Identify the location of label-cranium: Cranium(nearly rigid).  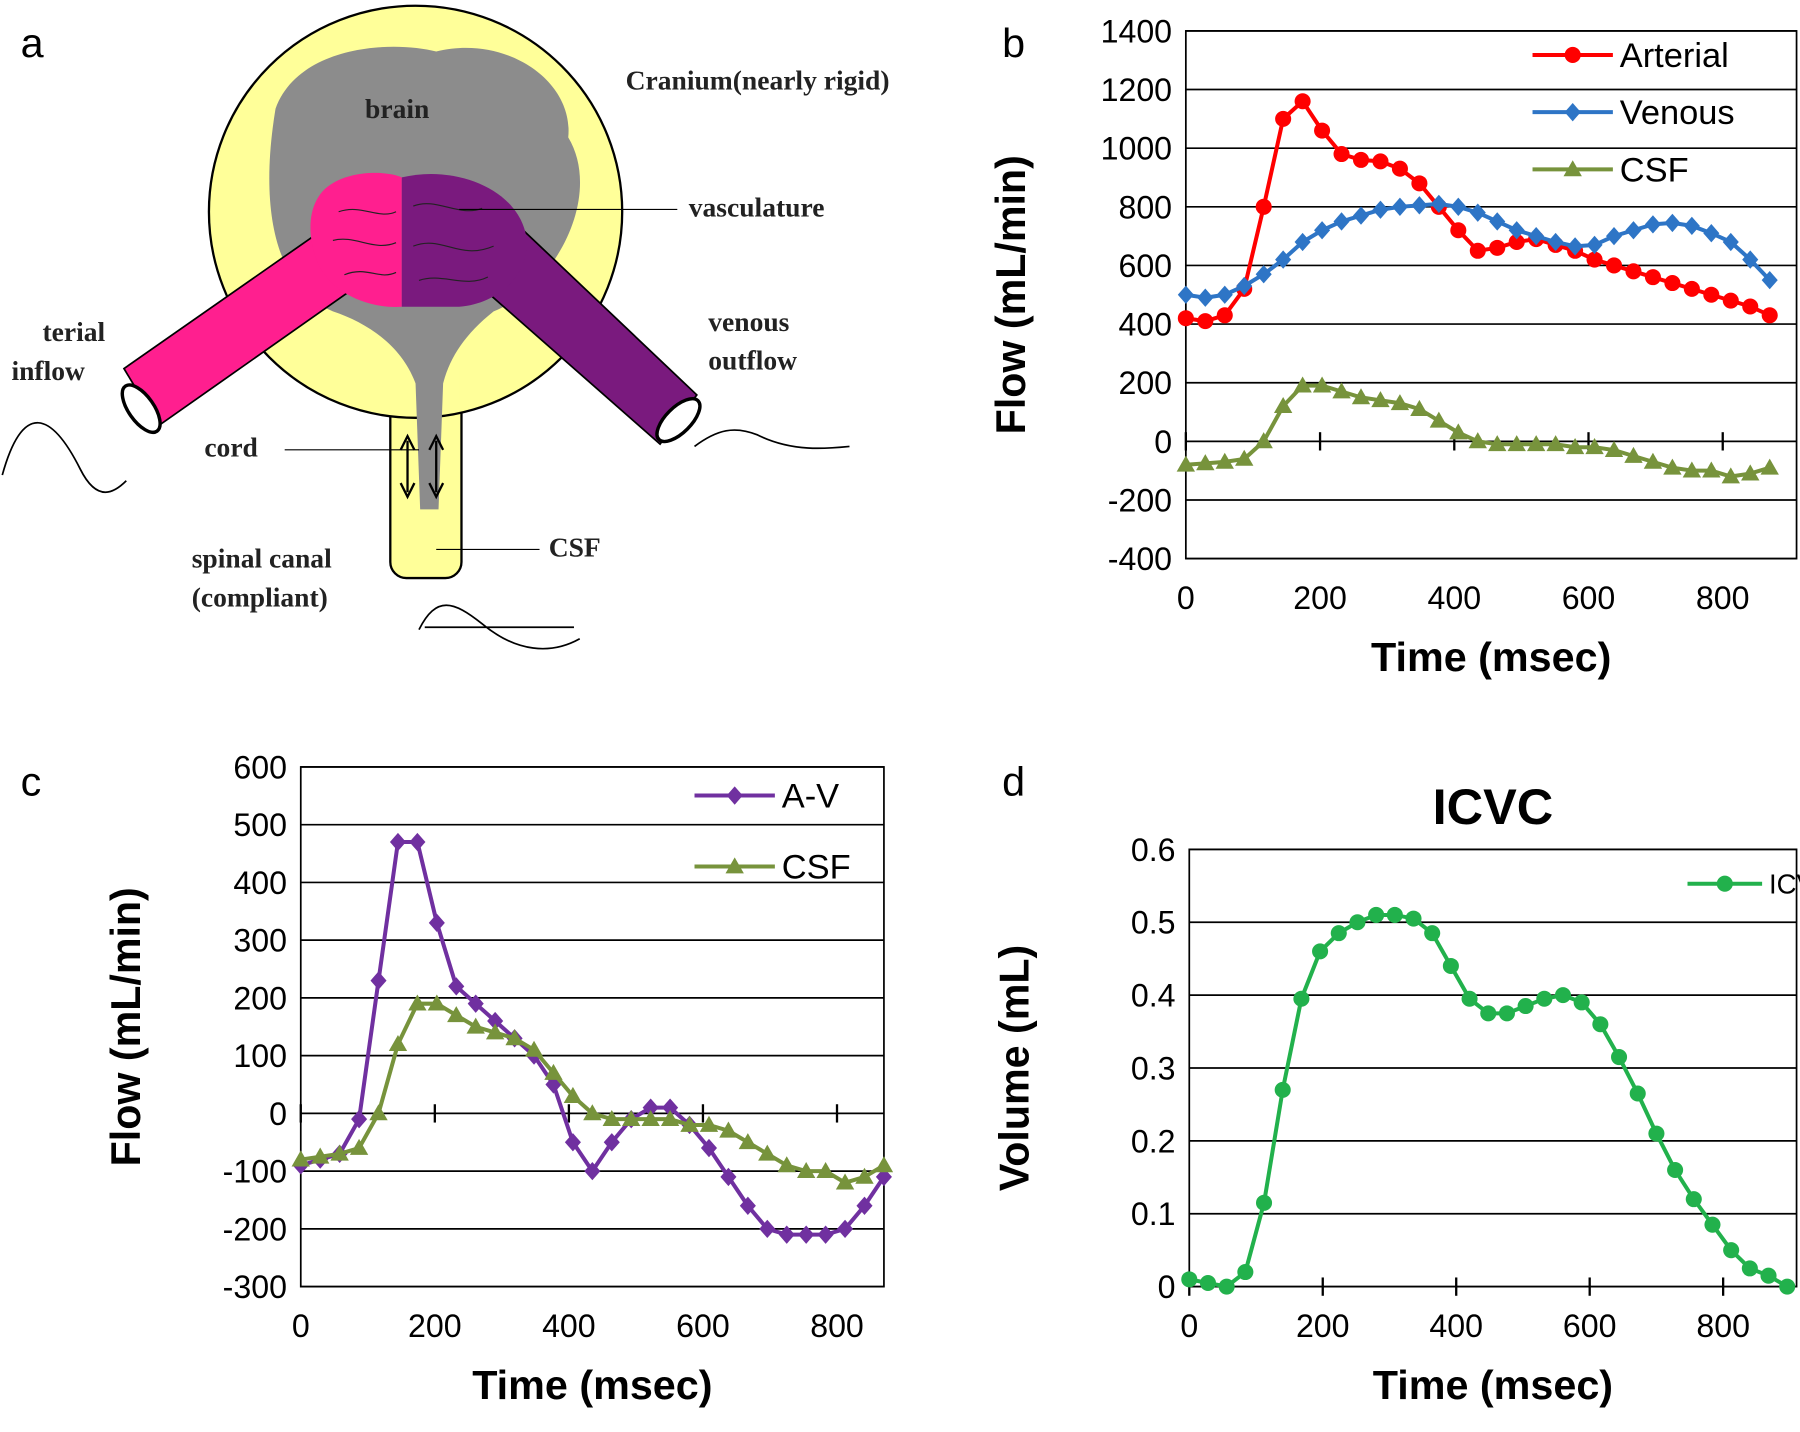
(758, 79).